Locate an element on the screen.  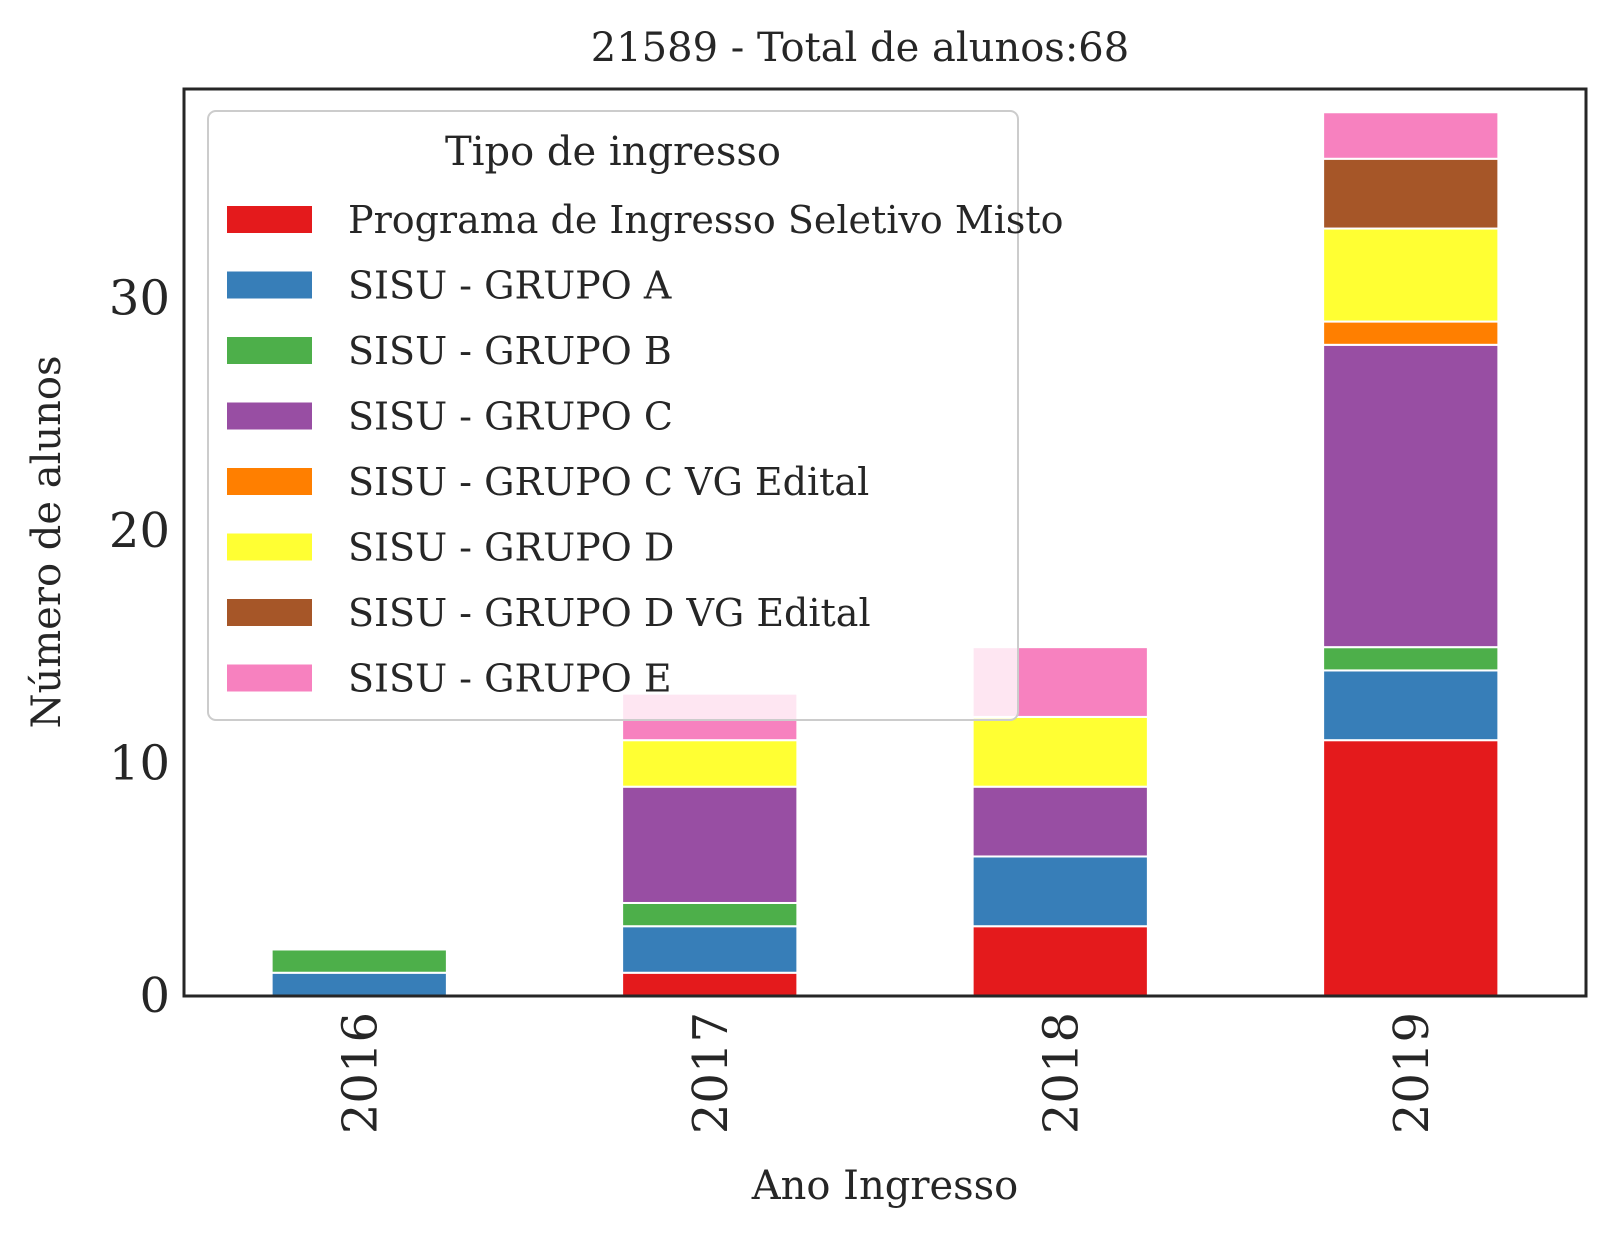
x-tick-label: 2019 is located at coordinates (1412, 1073).